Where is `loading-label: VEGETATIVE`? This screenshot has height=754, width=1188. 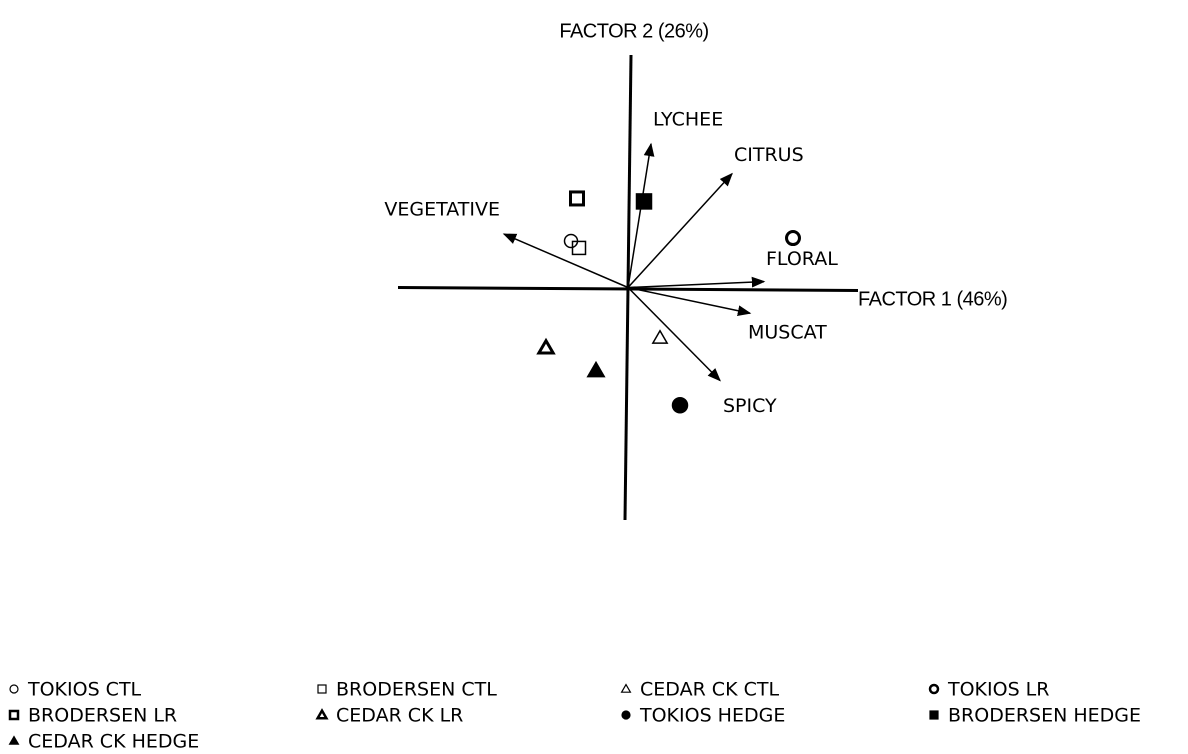 loading-label: VEGETATIVE is located at coordinates (442, 210).